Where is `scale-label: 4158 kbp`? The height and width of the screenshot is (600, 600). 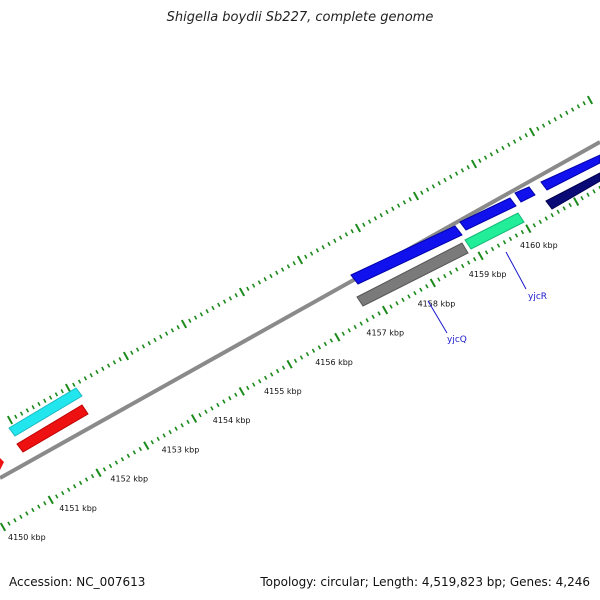 scale-label: 4158 kbp is located at coordinates (437, 303).